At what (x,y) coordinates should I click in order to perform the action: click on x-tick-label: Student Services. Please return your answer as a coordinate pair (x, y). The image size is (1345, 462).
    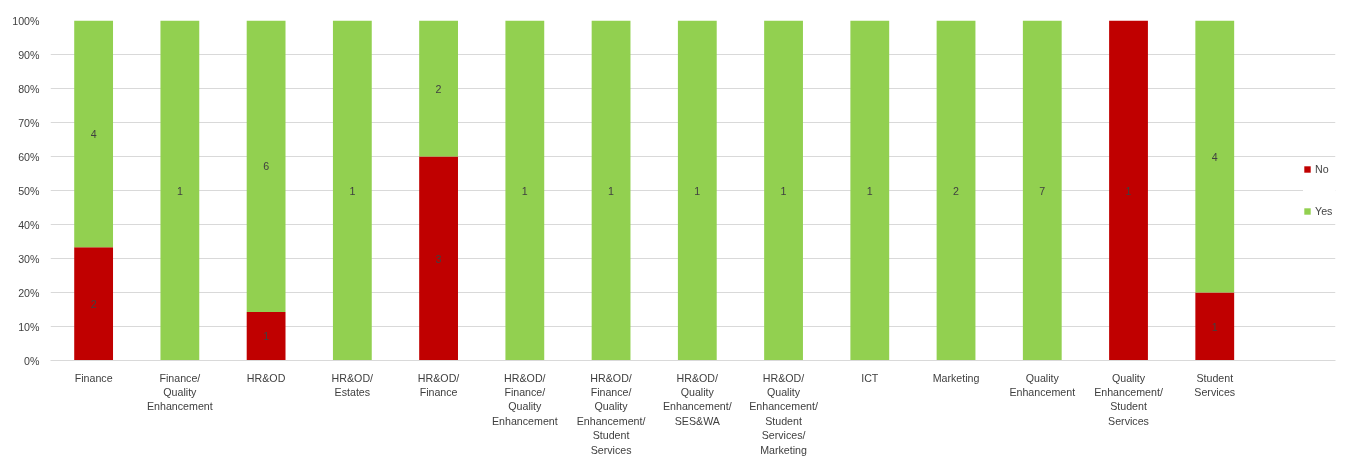
    Looking at the image, I should click on (1215, 384).